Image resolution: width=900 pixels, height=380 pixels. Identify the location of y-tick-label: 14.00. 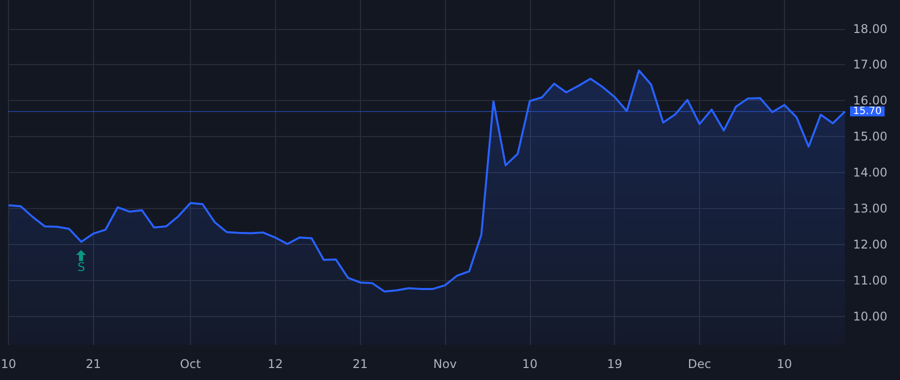
(870, 173).